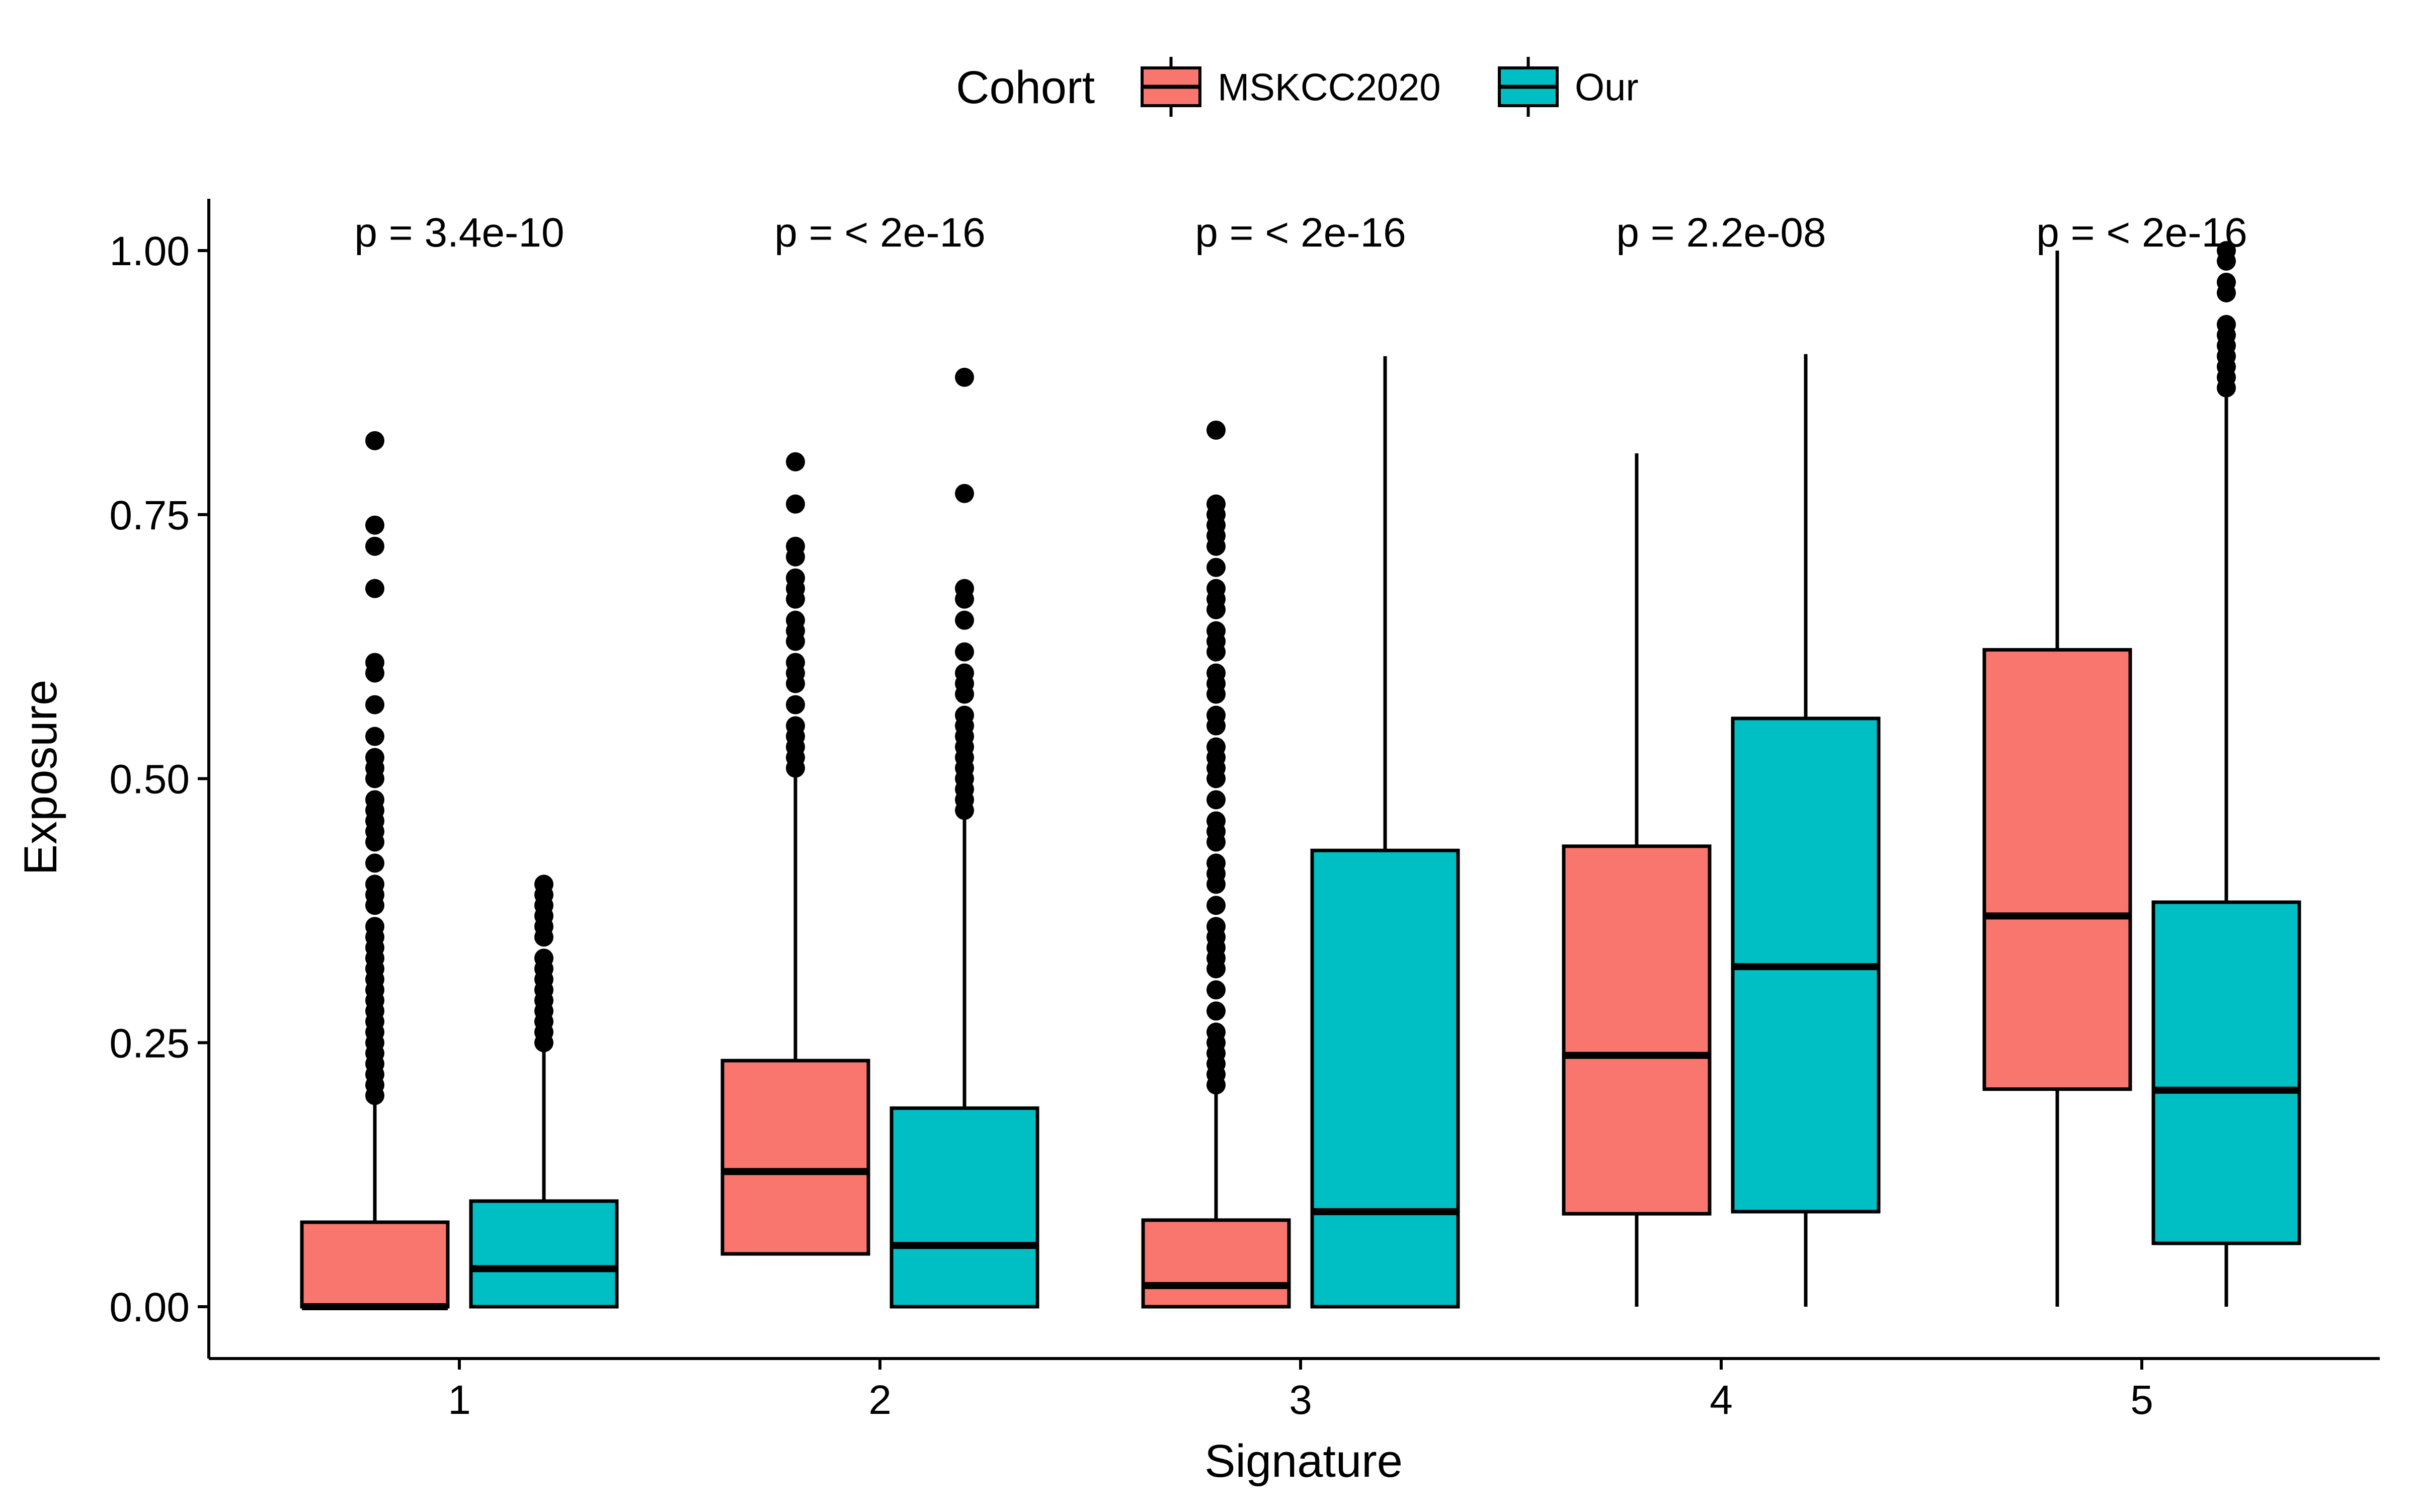 This screenshot has height=1512, width=2415. What do you see at coordinates (1721, 1400) in the screenshot?
I see `x-tick-label: 4` at bounding box center [1721, 1400].